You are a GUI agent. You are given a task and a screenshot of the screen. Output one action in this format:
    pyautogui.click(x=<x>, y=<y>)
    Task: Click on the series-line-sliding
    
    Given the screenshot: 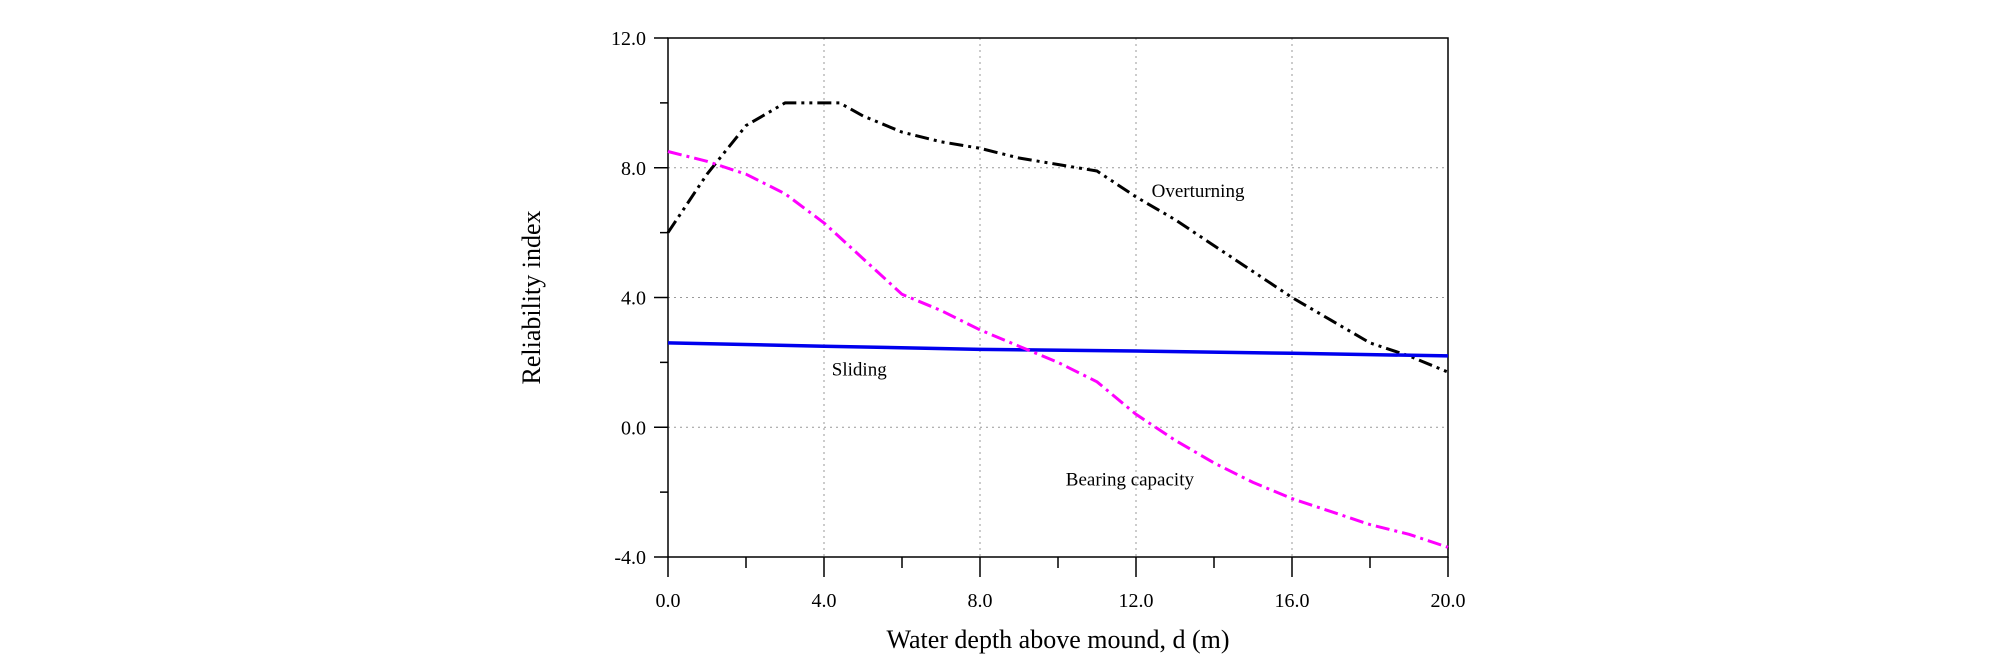 What is the action you would take?
    pyautogui.click(x=1058, y=349)
    